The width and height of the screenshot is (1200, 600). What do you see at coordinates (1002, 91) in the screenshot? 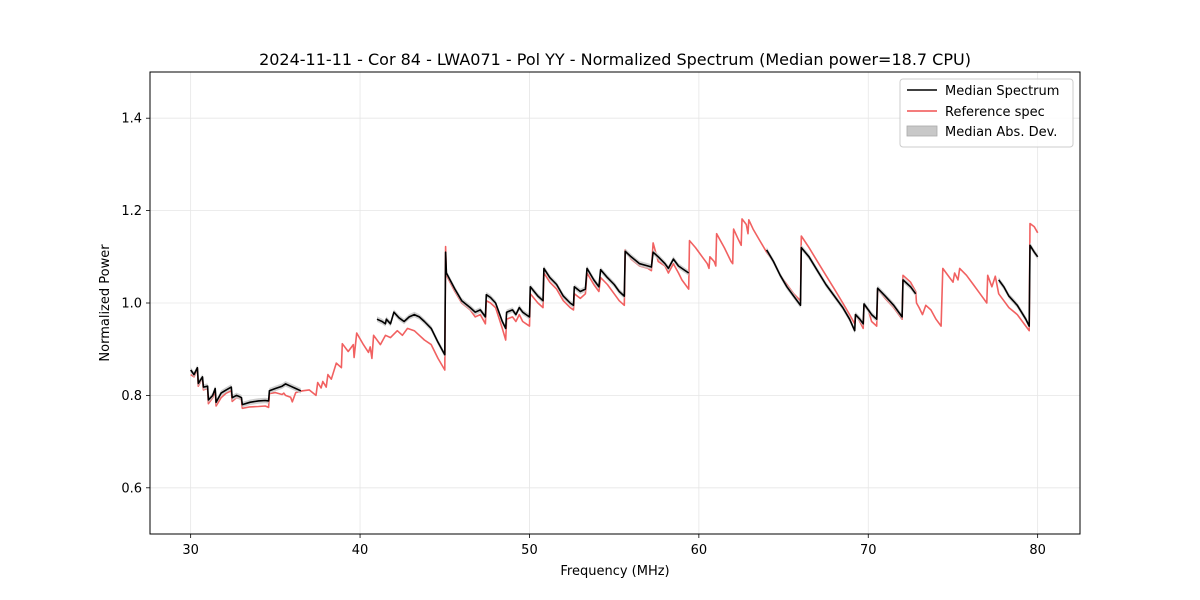
I see `legend-median-spectrum-label: Median Spectrum` at bounding box center [1002, 91].